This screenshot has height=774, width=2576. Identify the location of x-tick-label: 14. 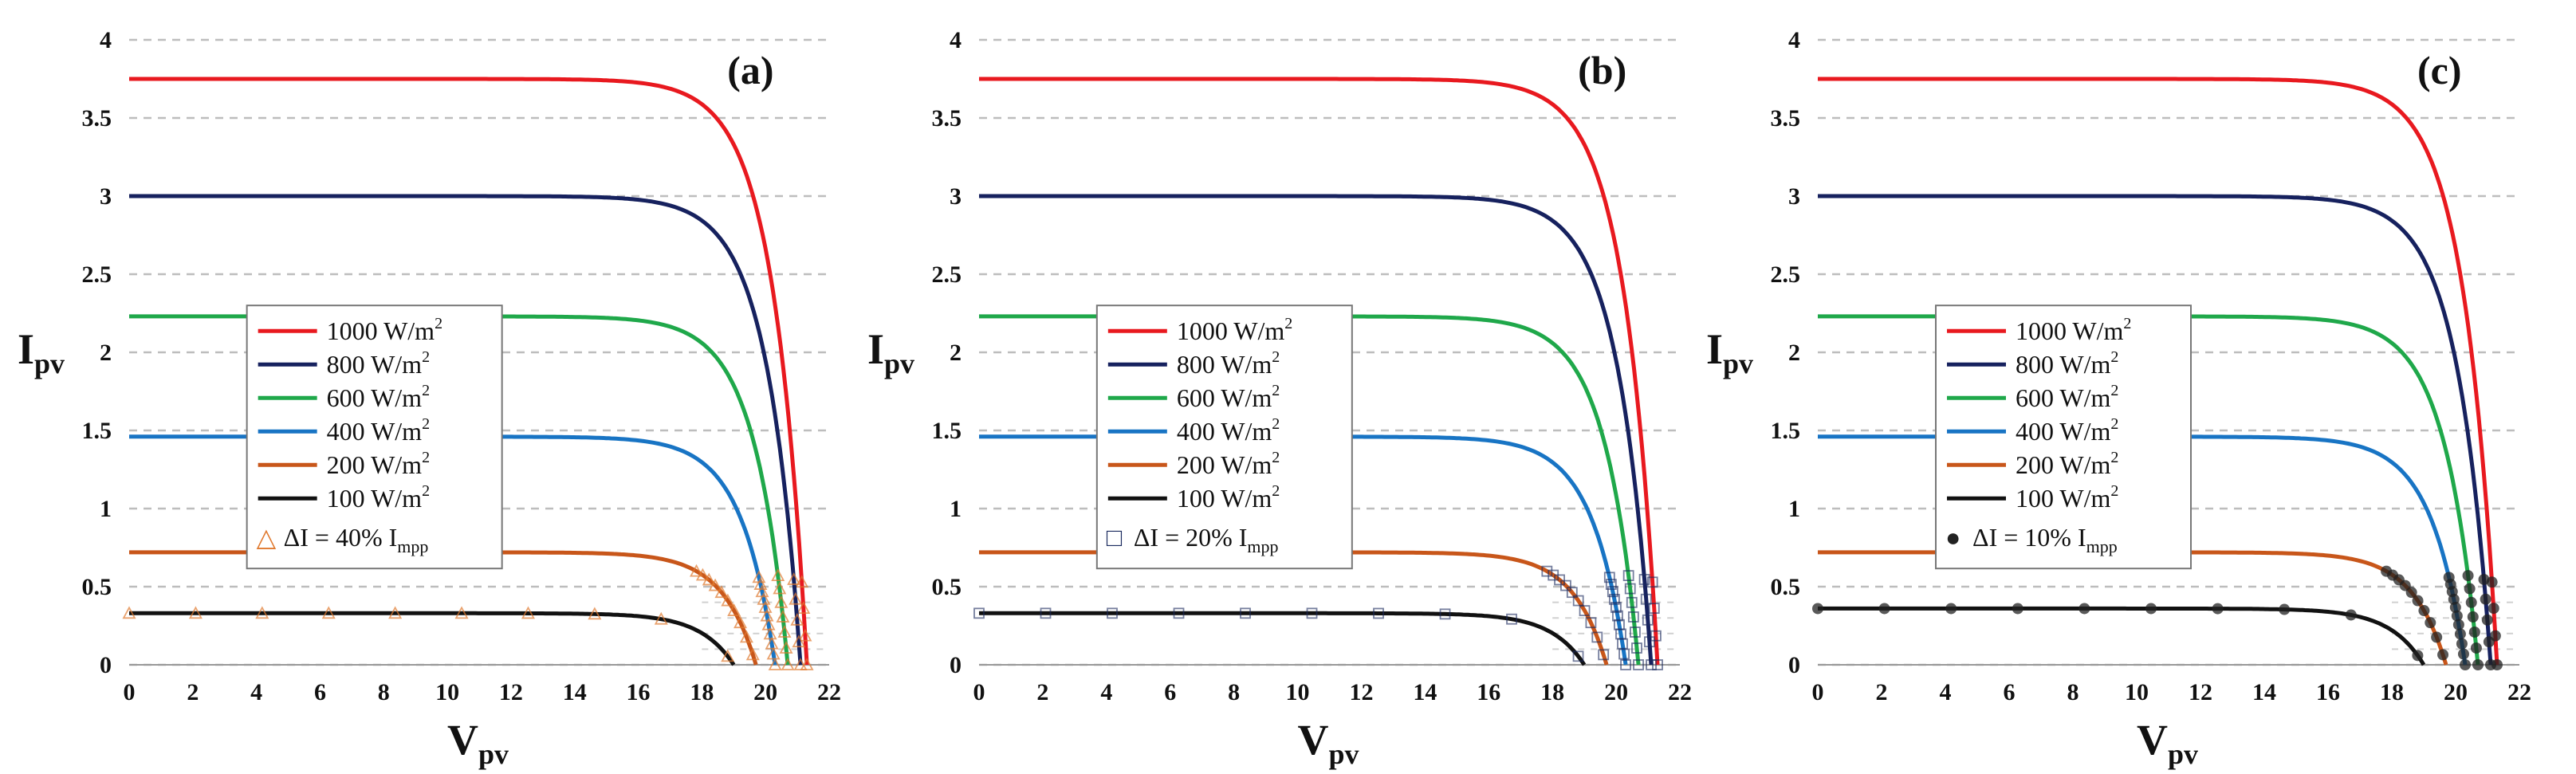
(575, 692).